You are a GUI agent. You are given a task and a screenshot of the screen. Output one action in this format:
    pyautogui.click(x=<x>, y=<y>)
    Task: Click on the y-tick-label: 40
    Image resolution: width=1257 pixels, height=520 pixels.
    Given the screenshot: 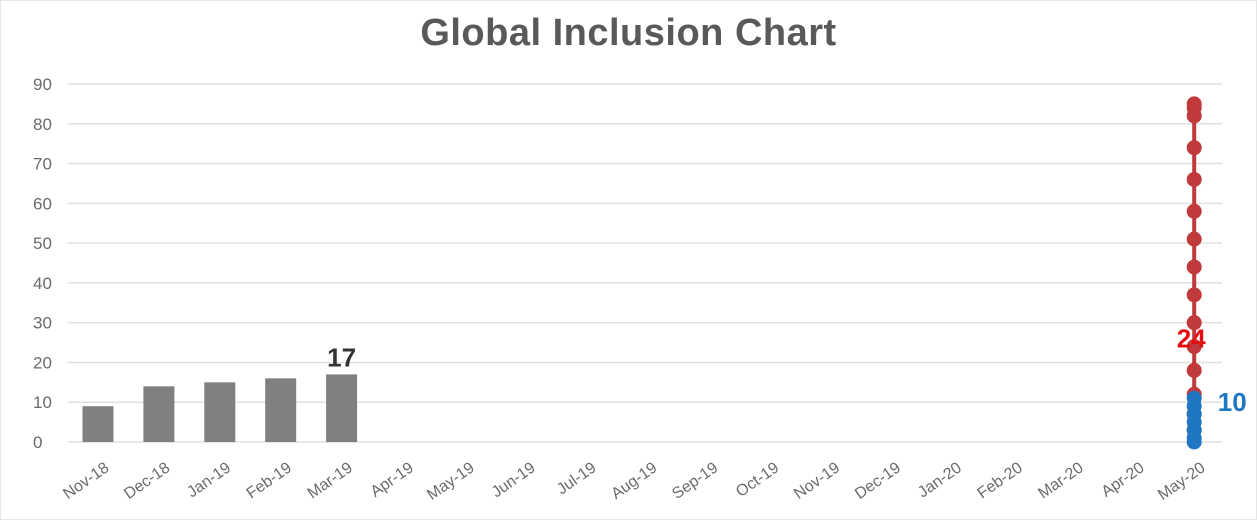 What is the action you would take?
    pyautogui.click(x=42, y=283)
    